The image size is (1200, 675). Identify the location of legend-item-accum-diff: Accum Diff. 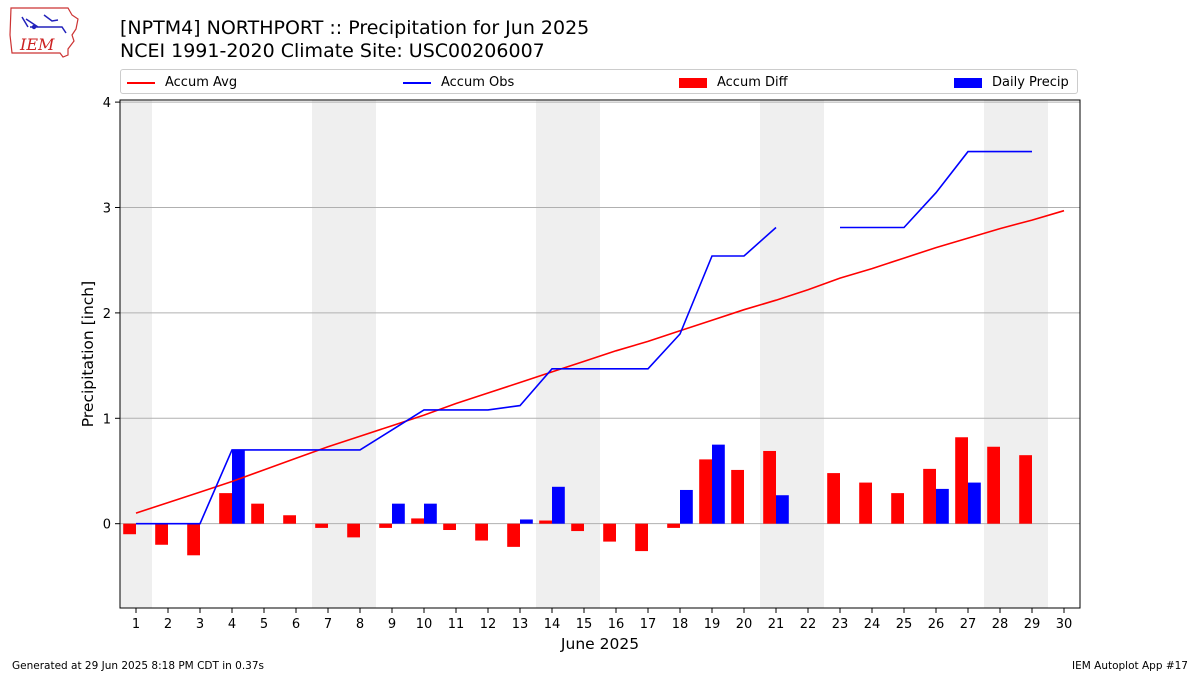
(733, 82).